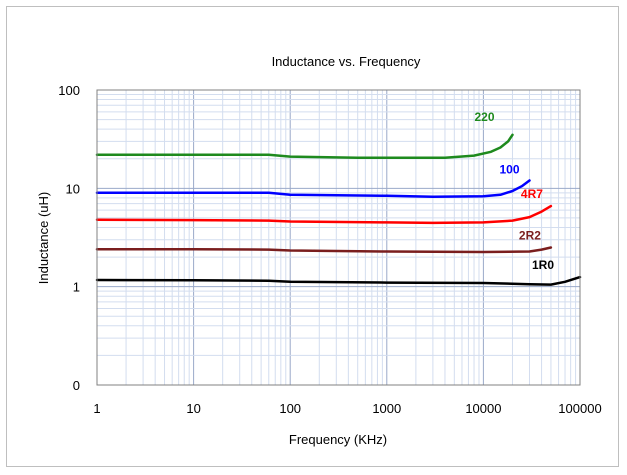  Describe the element at coordinates (483, 408) in the screenshot. I see `x-tick-label: 10000` at that location.